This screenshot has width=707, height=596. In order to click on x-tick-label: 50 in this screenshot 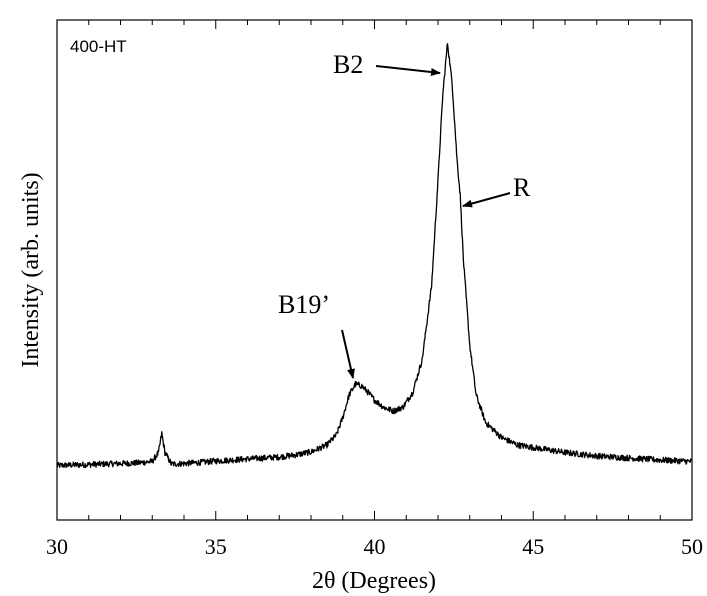, I will do `click(692, 546)`.